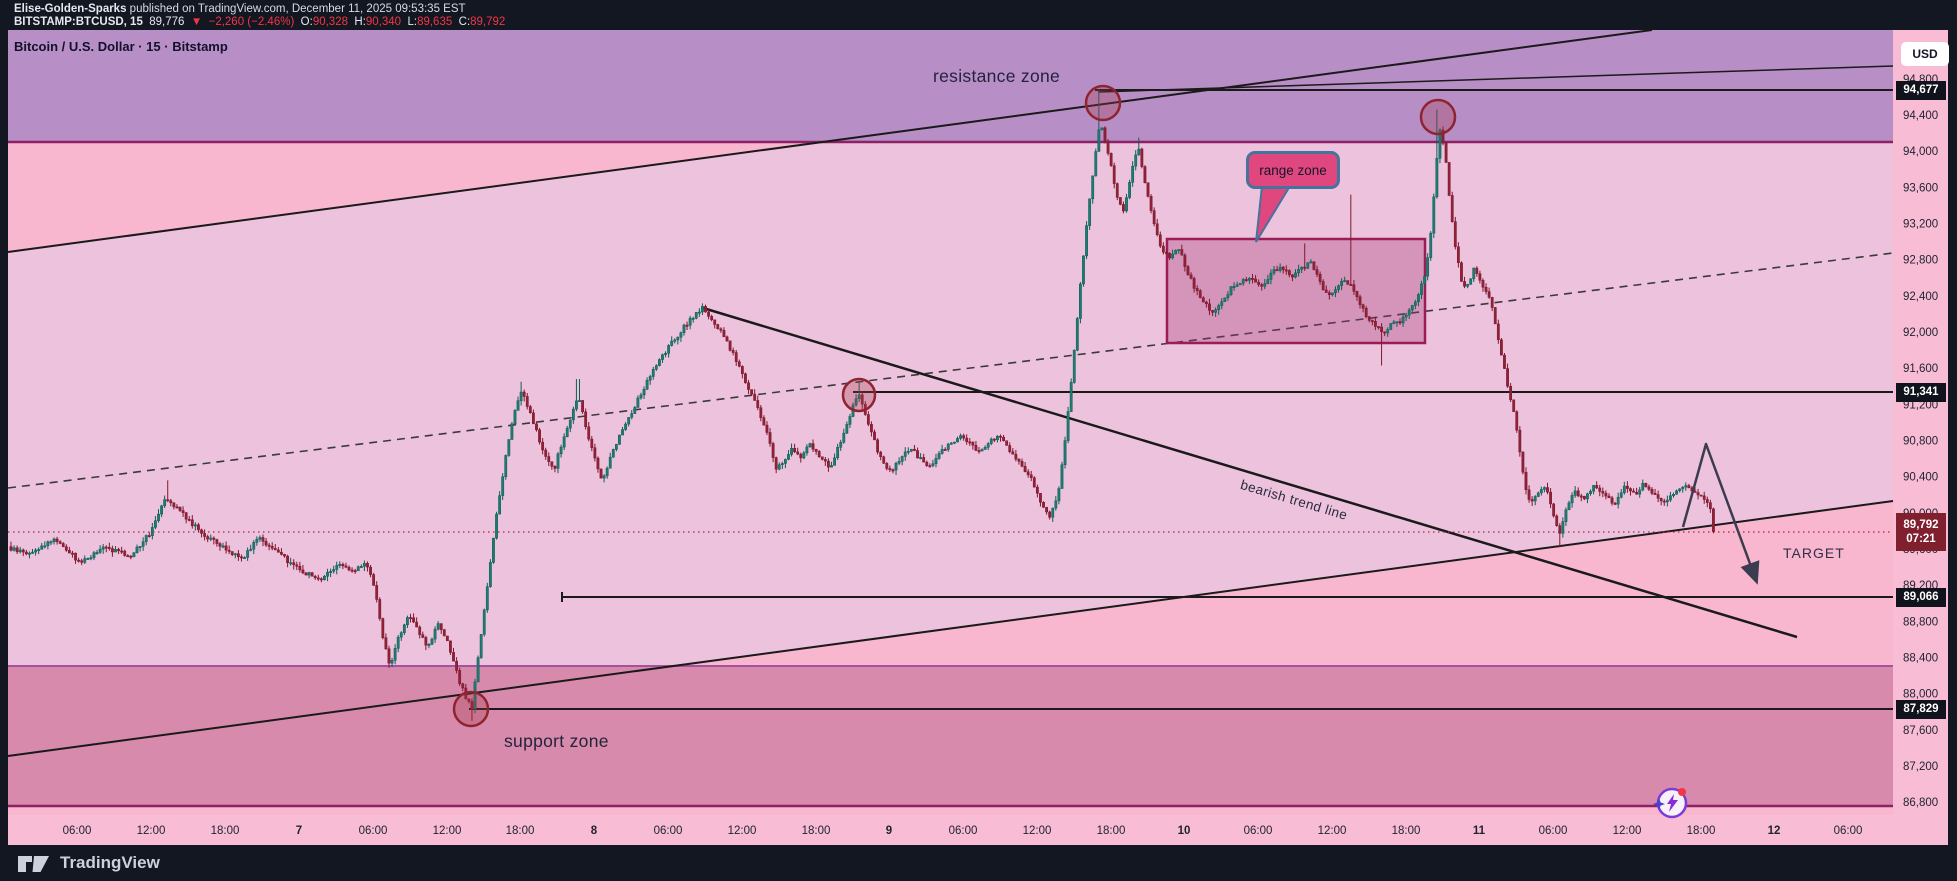 The width and height of the screenshot is (1957, 881). I want to click on symbol-title: BITSTAMP:BTCUSD, 15, so click(78, 22).